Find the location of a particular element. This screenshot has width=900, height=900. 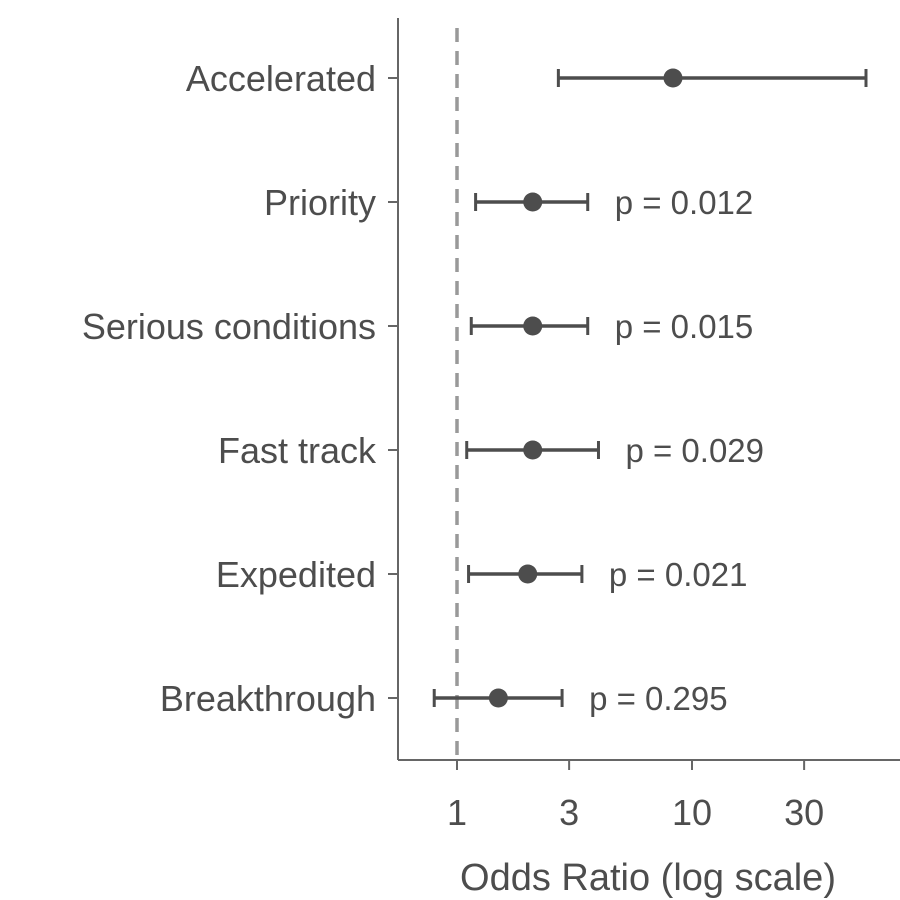

forest-row: Accelerated is located at coordinates (527, 78).